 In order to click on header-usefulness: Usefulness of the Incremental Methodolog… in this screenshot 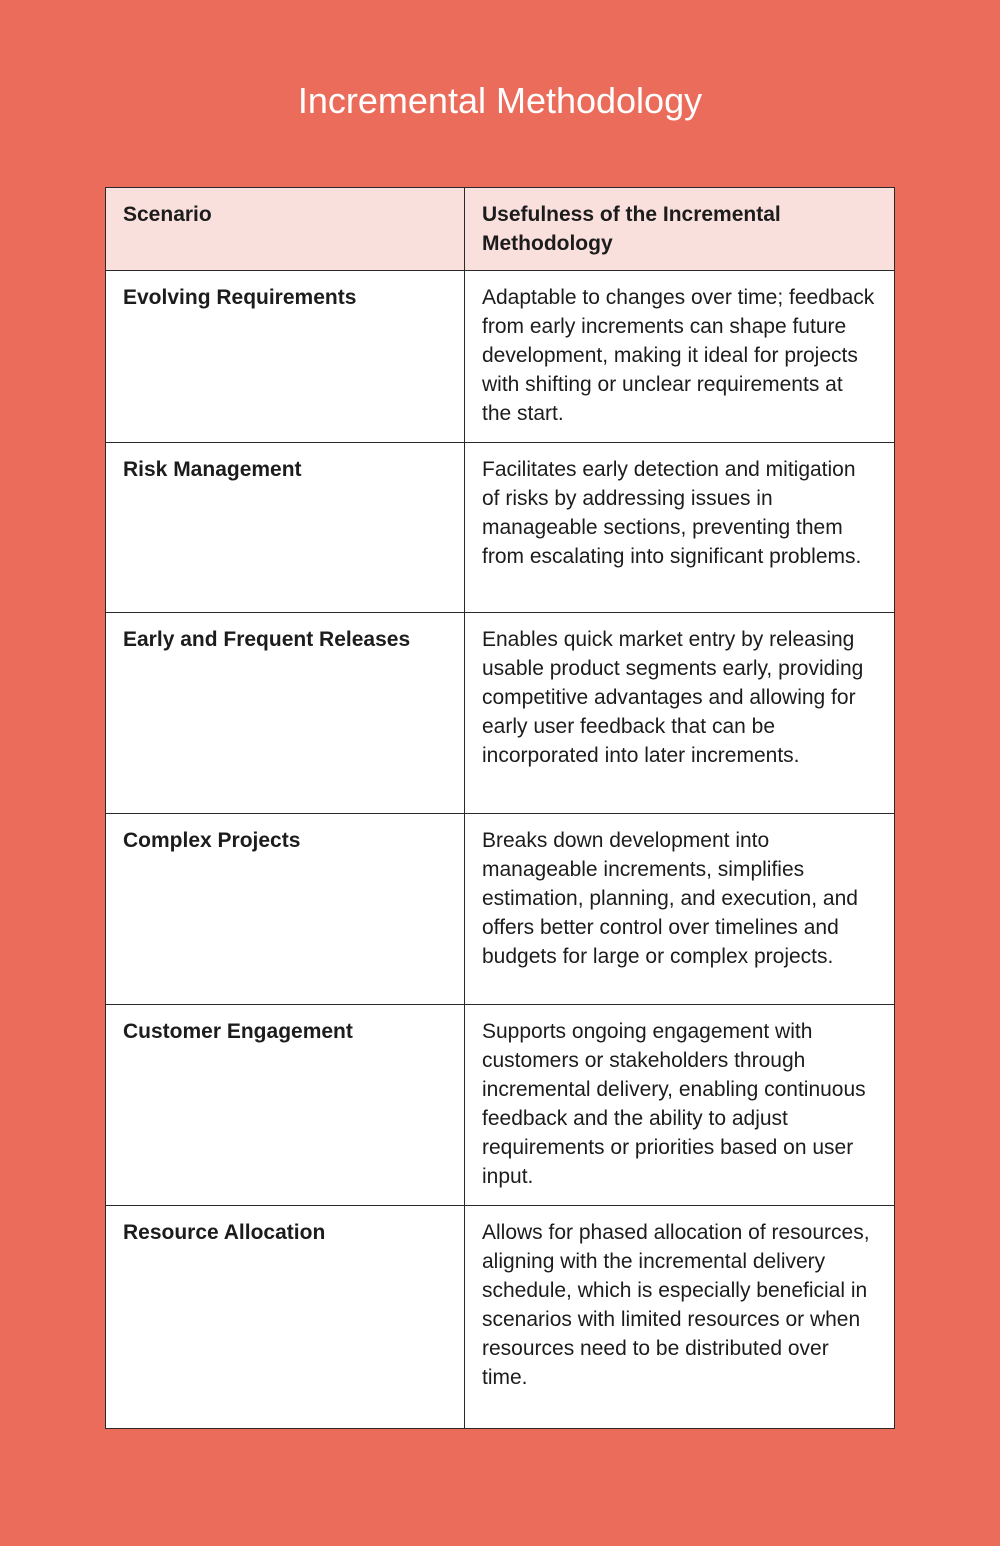, I will do `click(679, 229)`.